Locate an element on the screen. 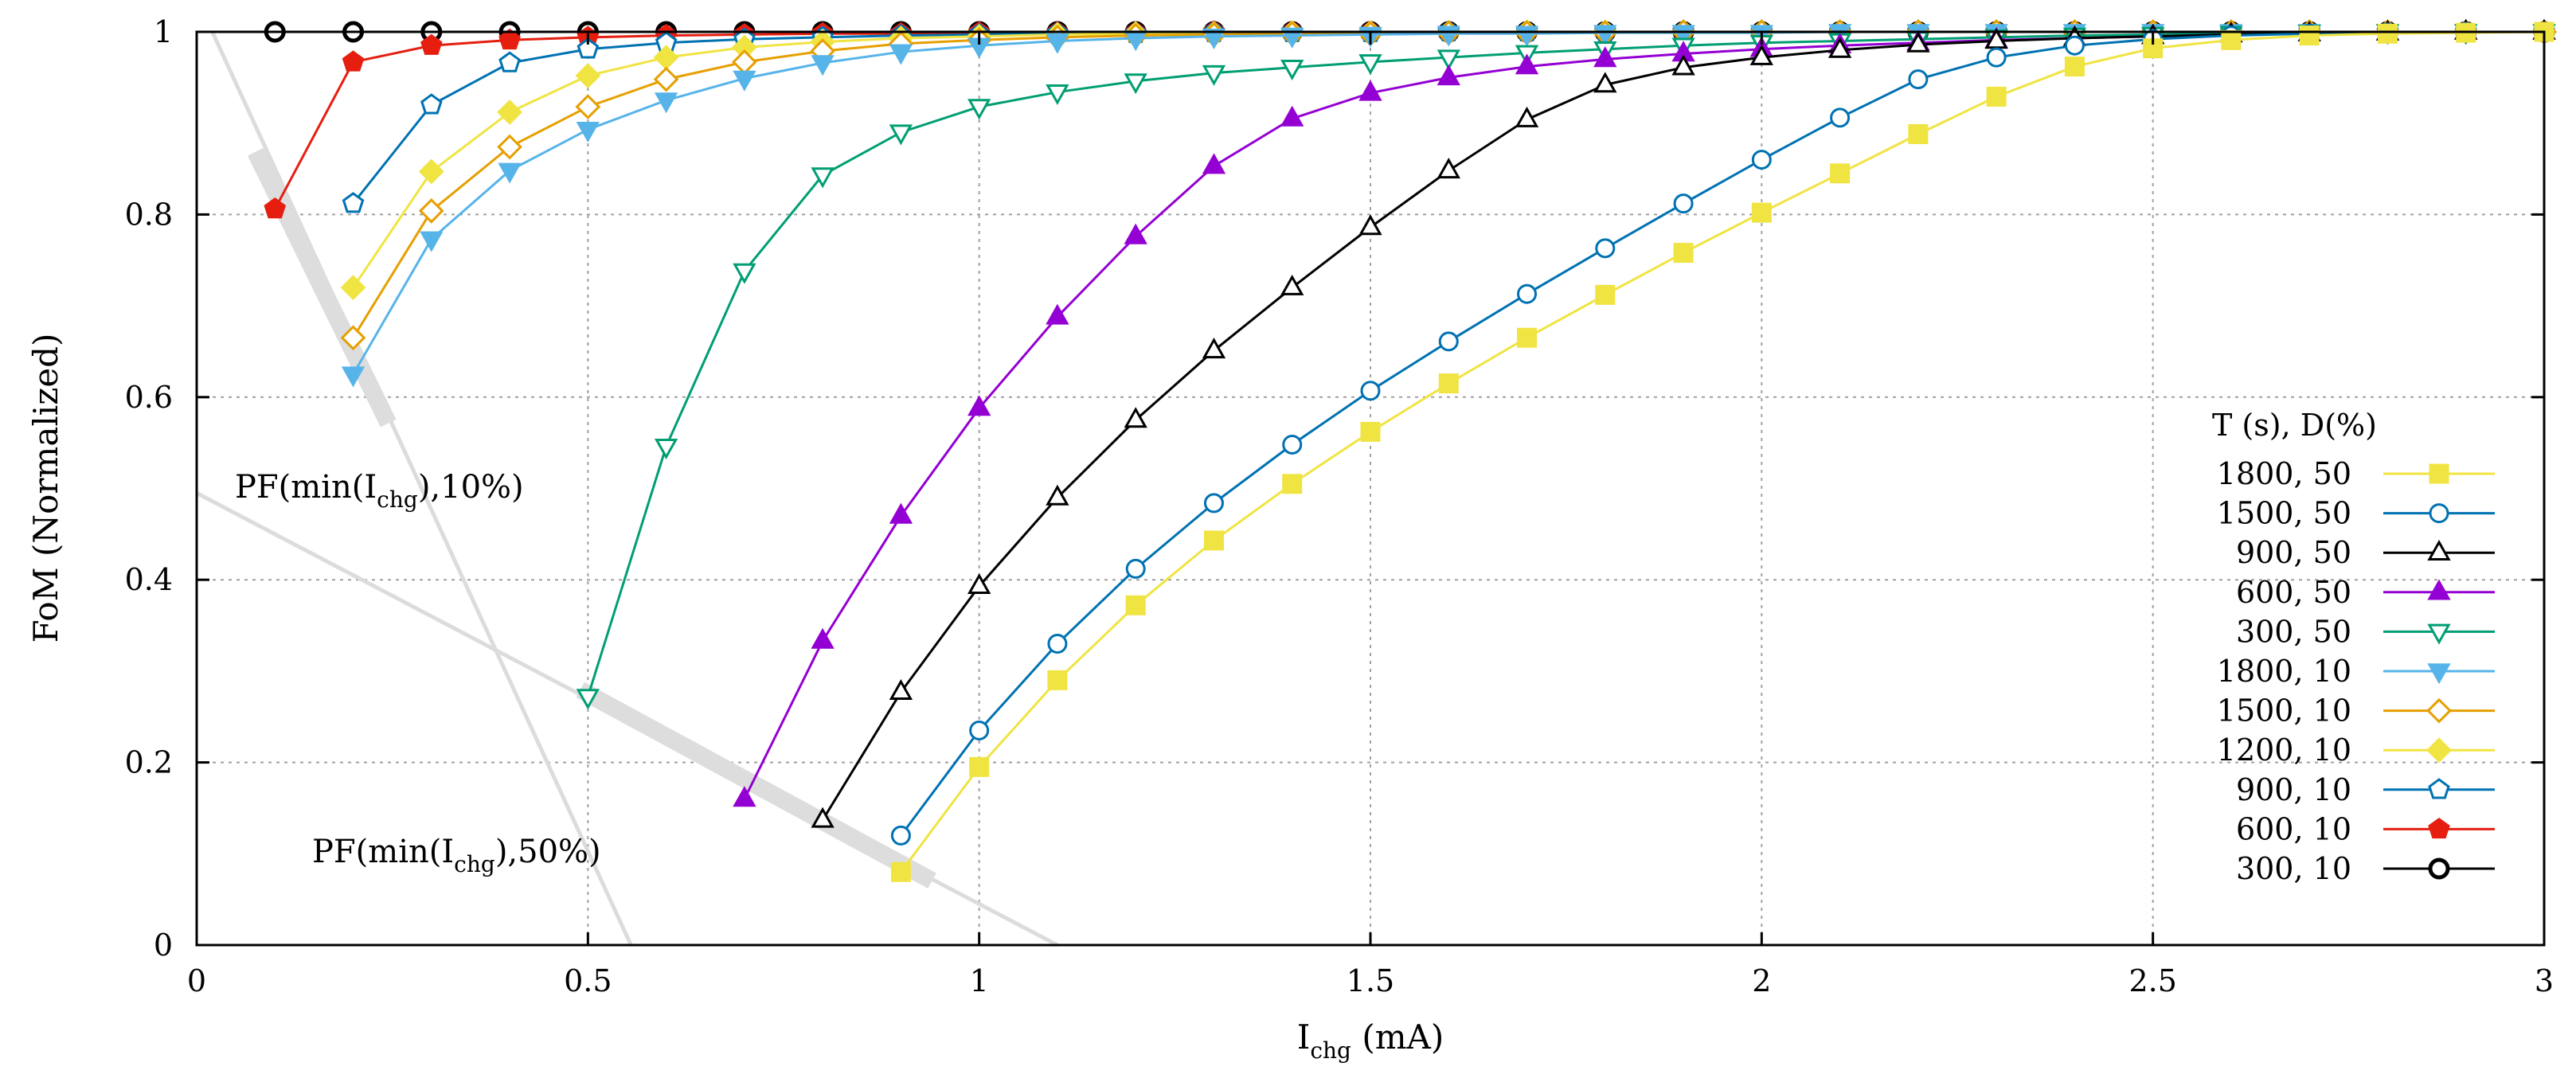 This screenshot has height=1086, width=2576. legend-label-300-10: 300, 10 is located at coordinates (2293, 868).